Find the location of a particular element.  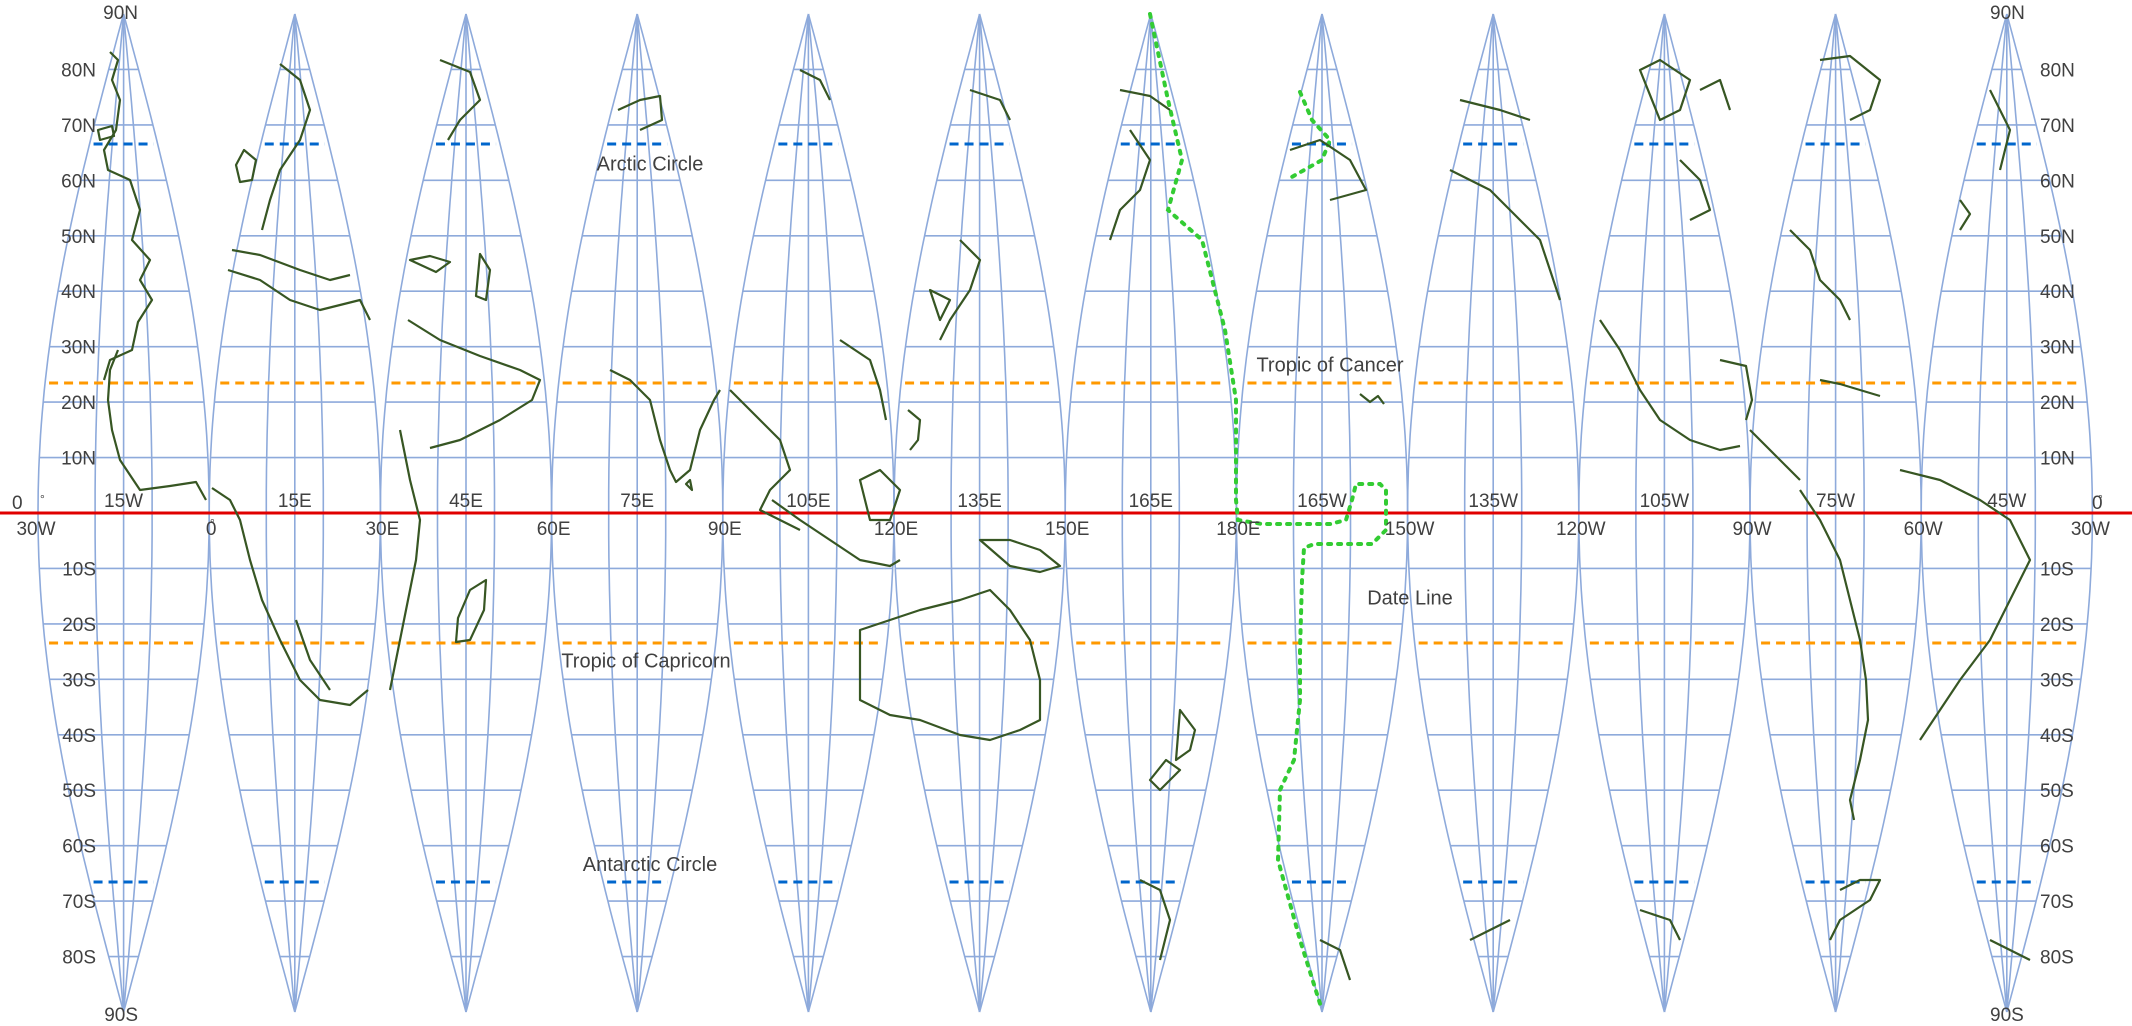

central-meridian-label: 135E is located at coordinates (979, 501).